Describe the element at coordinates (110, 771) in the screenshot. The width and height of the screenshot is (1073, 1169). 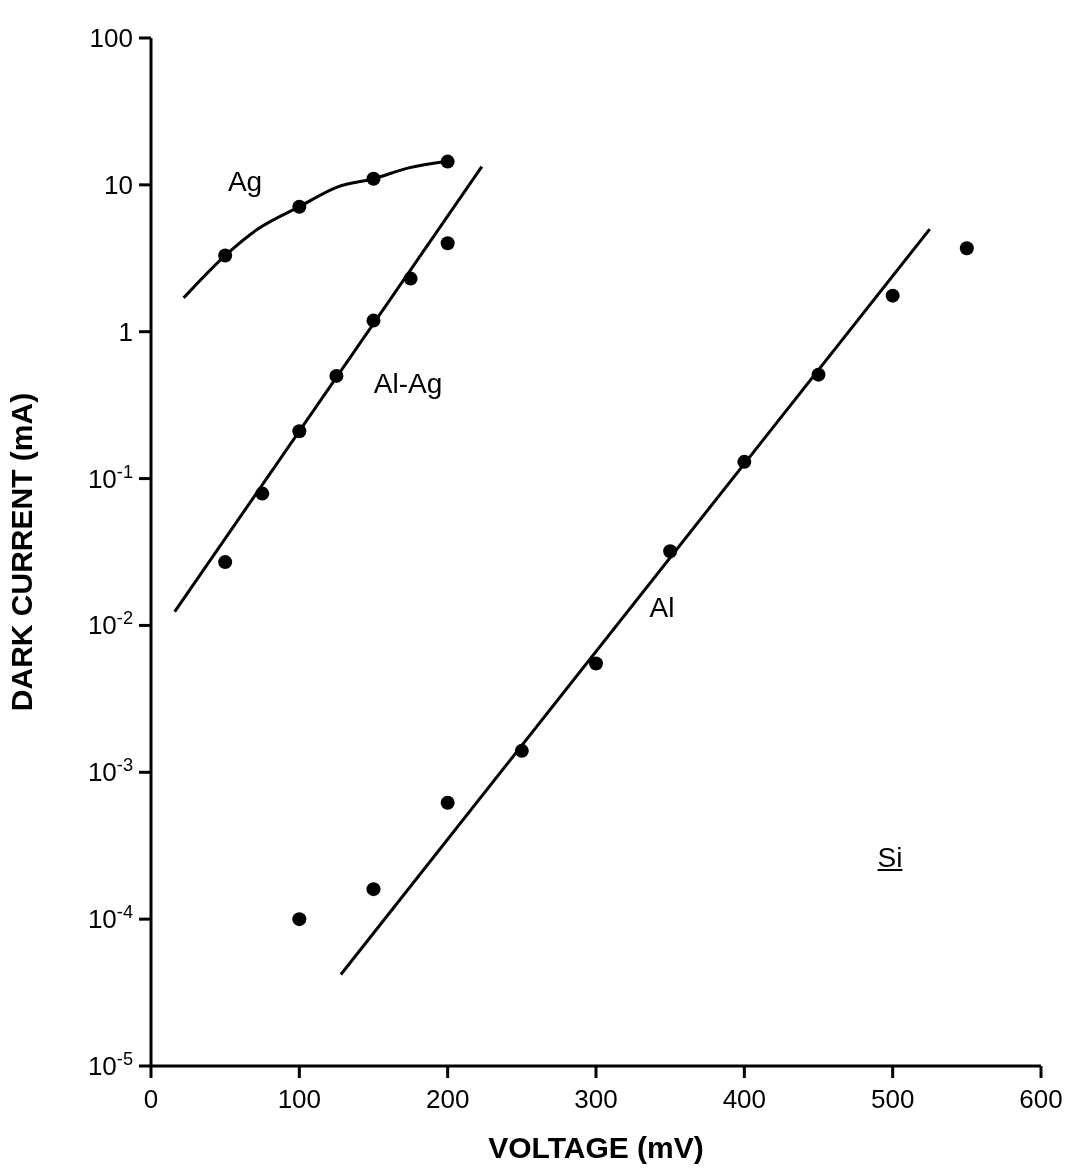
I see `y-tick-label: 10$^{-3}$` at that location.